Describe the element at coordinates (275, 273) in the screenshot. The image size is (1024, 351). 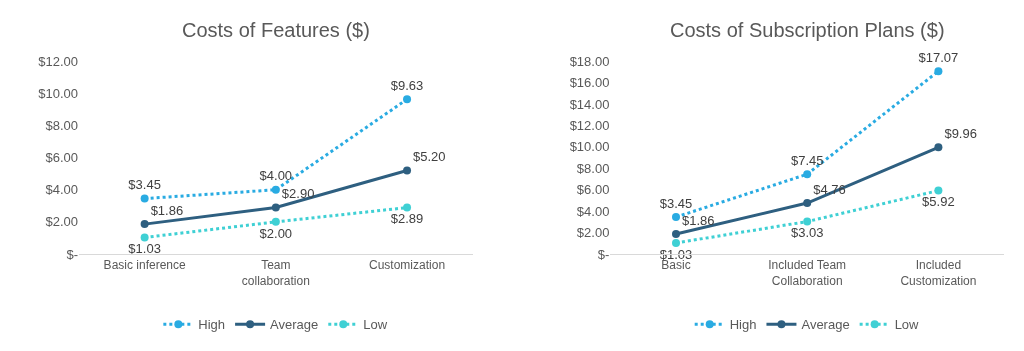
I see `x-tick-label: Team collaboration` at that location.